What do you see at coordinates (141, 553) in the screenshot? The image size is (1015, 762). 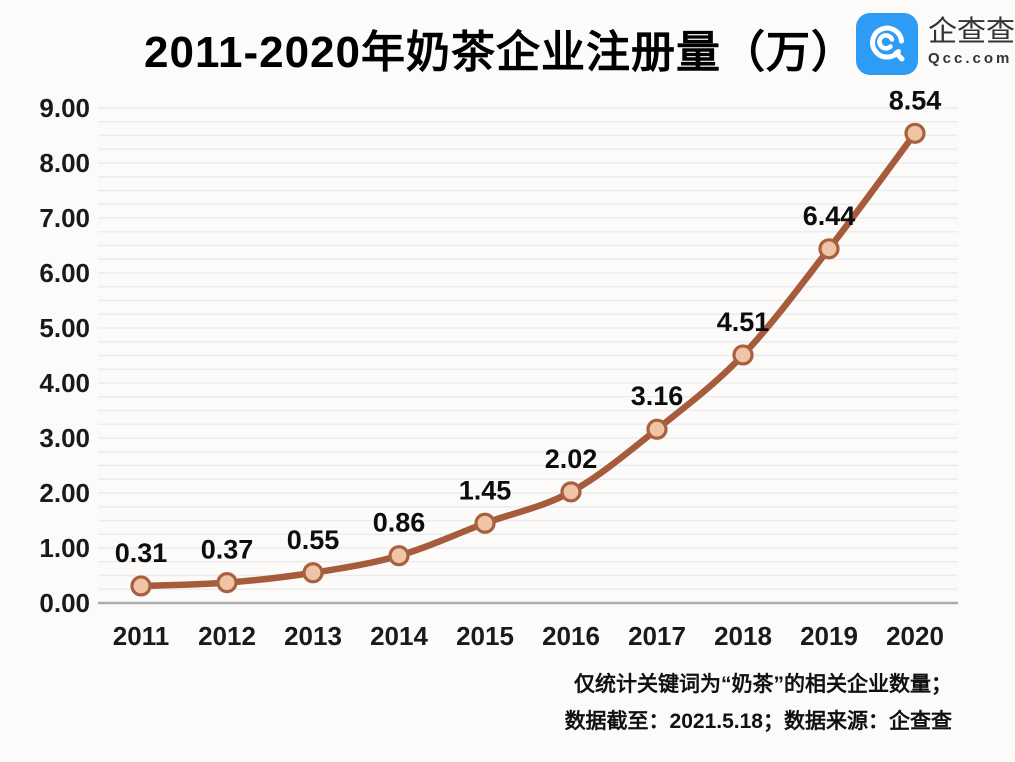 I see `data-label: 0.31` at bounding box center [141, 553].